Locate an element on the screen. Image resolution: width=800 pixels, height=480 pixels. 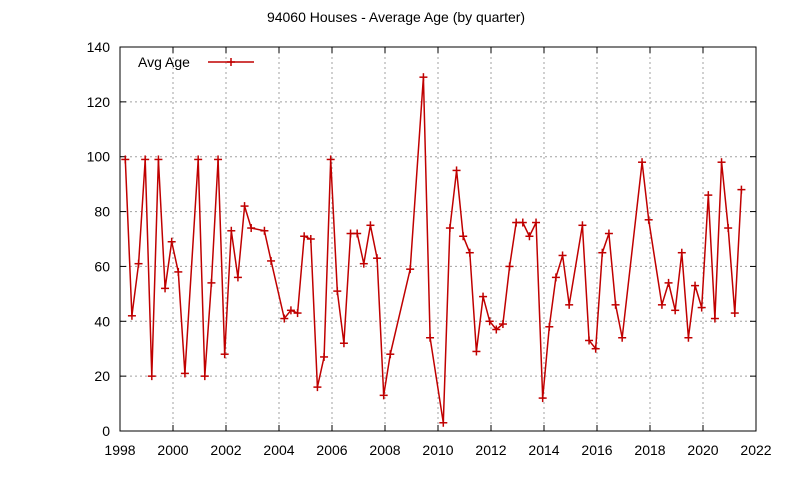
x-tick-label: 2022 is located at coordinates (755, 450).